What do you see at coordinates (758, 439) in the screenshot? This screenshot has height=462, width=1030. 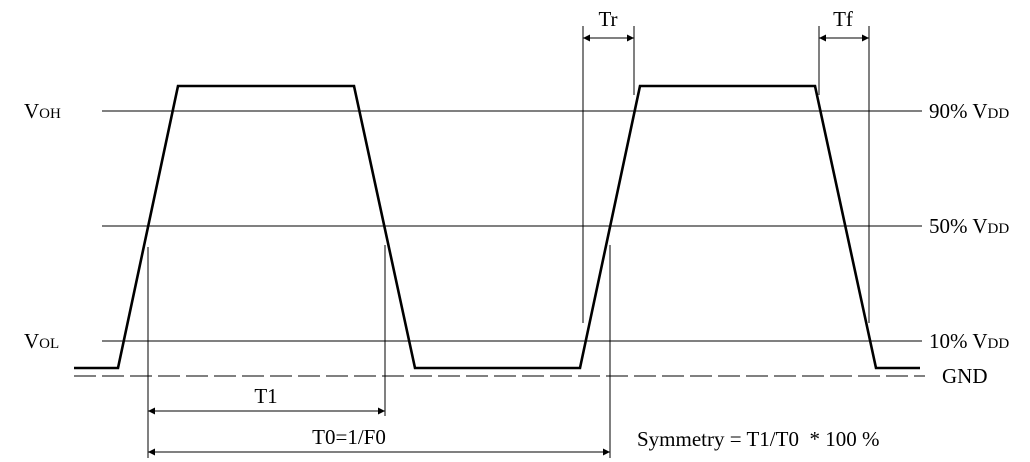 I see `symmetry-formula: Symmetry = T1/T0 * 100 %` at bounding box center [758, 439].